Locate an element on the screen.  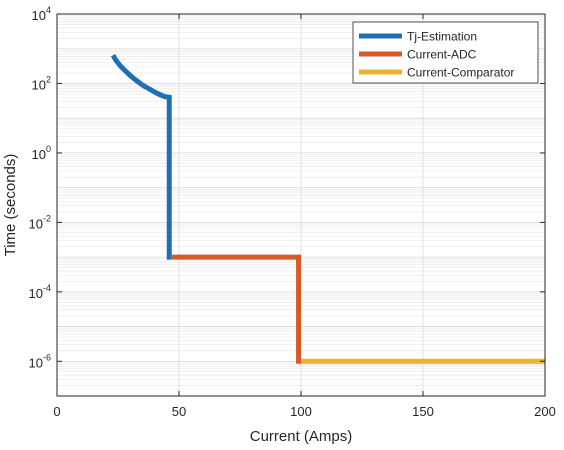
x-tick-labels: 0 50 100 150 200 is located at coordinates (304, 411).